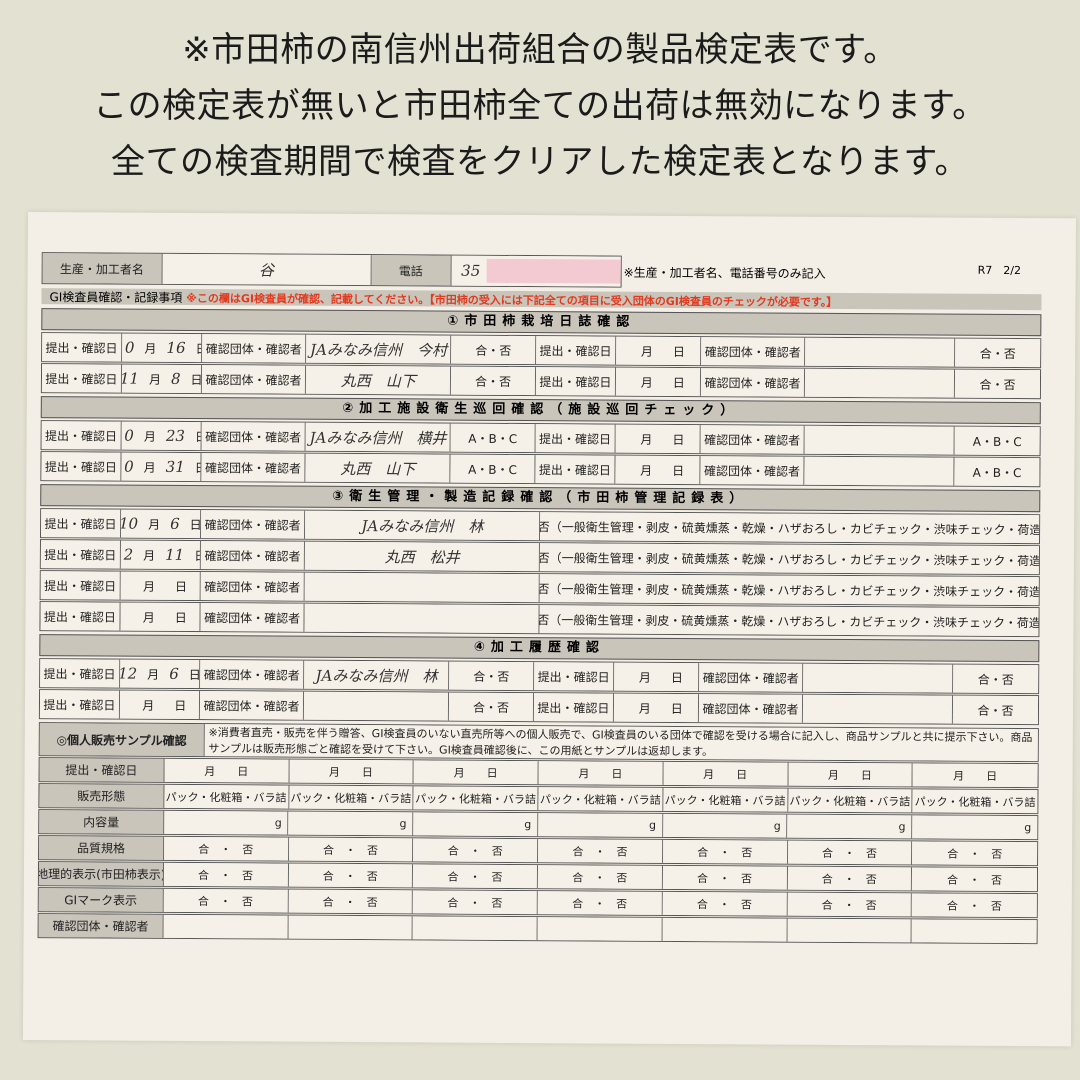 The image size is (1080, 1080). I want to click on org-value, so click(879, 471).